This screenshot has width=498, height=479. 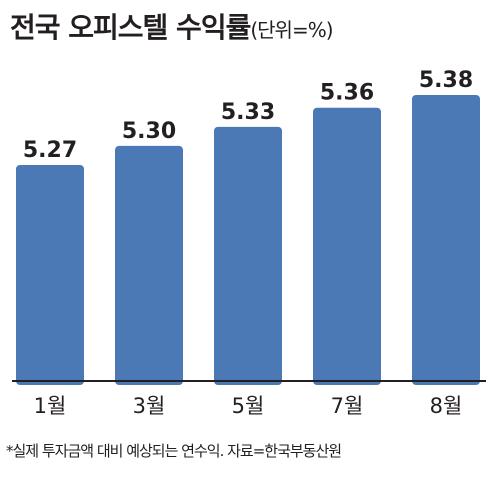 What do you see at coordinates (174, 451) in the screenshot?
I see `footnote: *실제 투자금액 대비 예상되는 연수익. 자료=한국부동산원` at bounding box center [174, 451].